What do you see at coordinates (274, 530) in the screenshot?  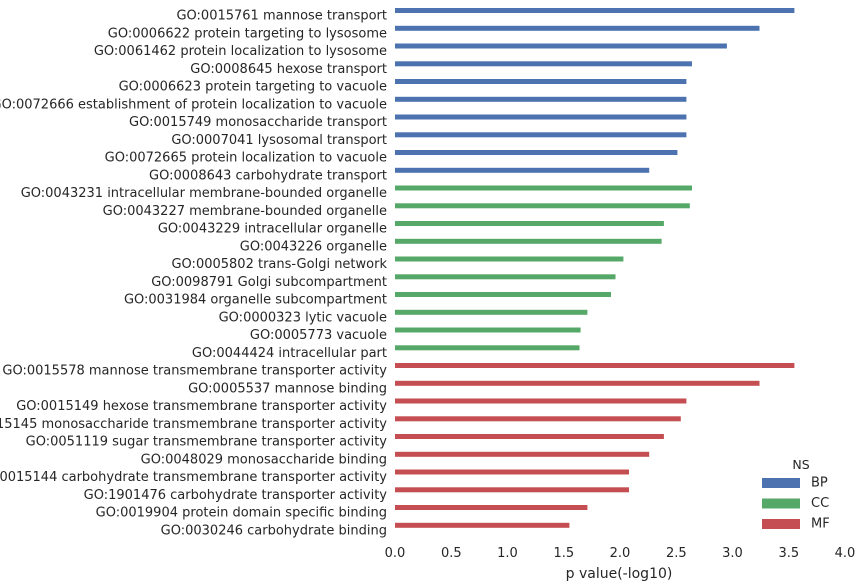 I see `y-tick-label: GO:0030246 carbohydrate binding` at bounding box center [274, 530].